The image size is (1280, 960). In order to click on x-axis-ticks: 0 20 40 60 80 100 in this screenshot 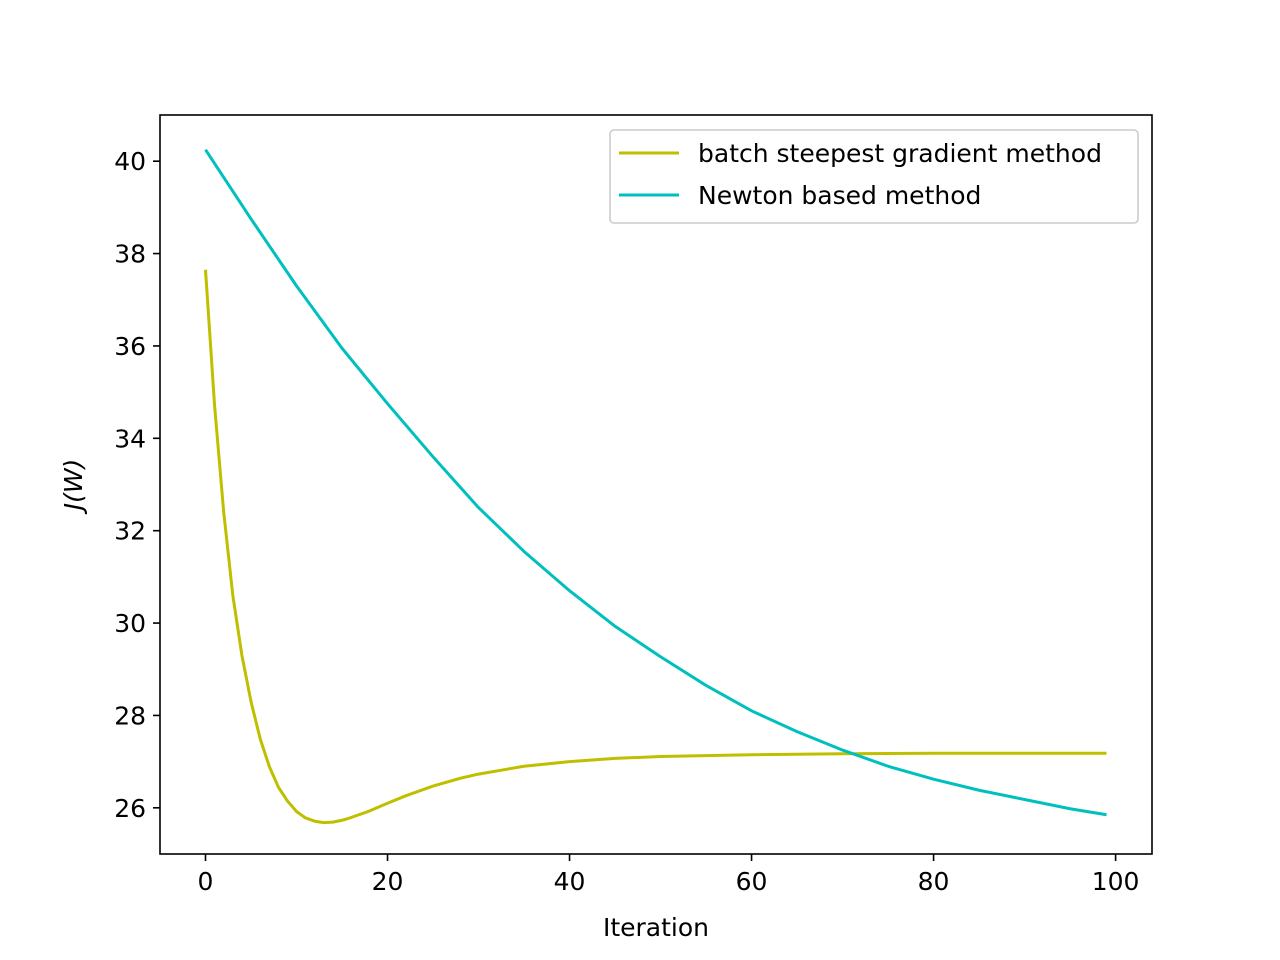, I will do `click(669, 875)`.